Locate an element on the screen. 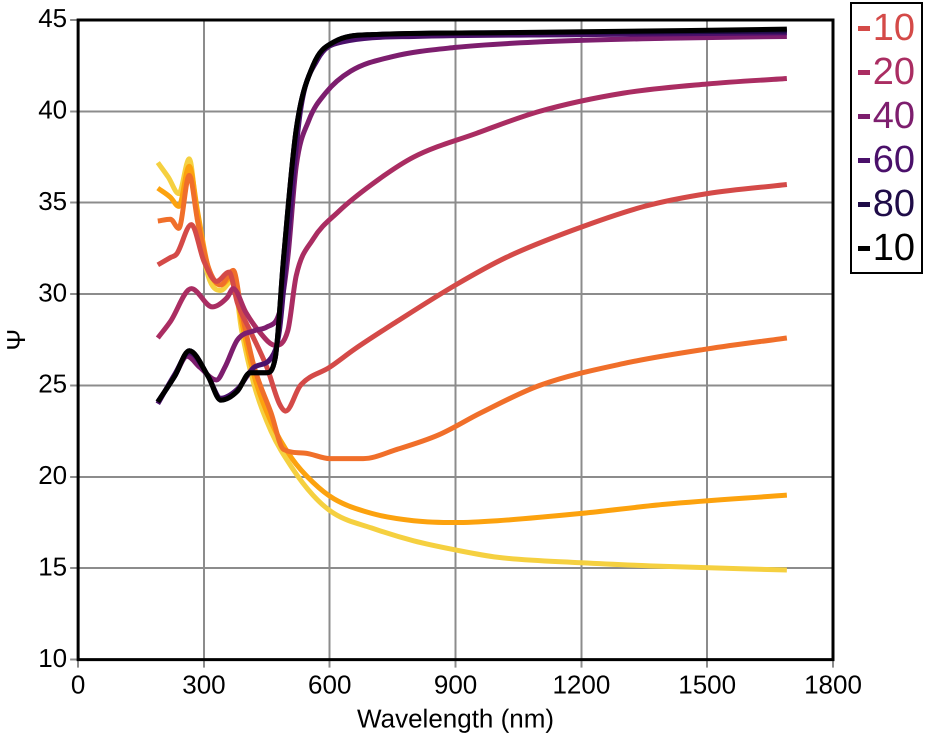 This screenshot has height=736, width=925. x-axis-title: Wavelength (nm) is located at coordinates (455, 719).